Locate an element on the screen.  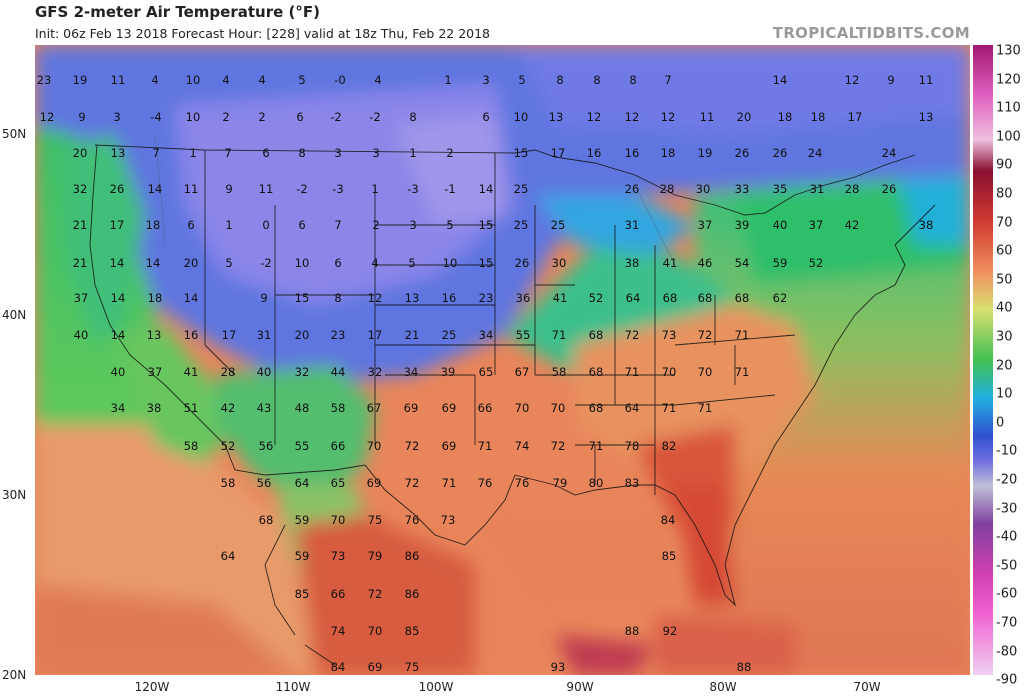
temperature-value-label: 70 is located at coordinates (374, 446).